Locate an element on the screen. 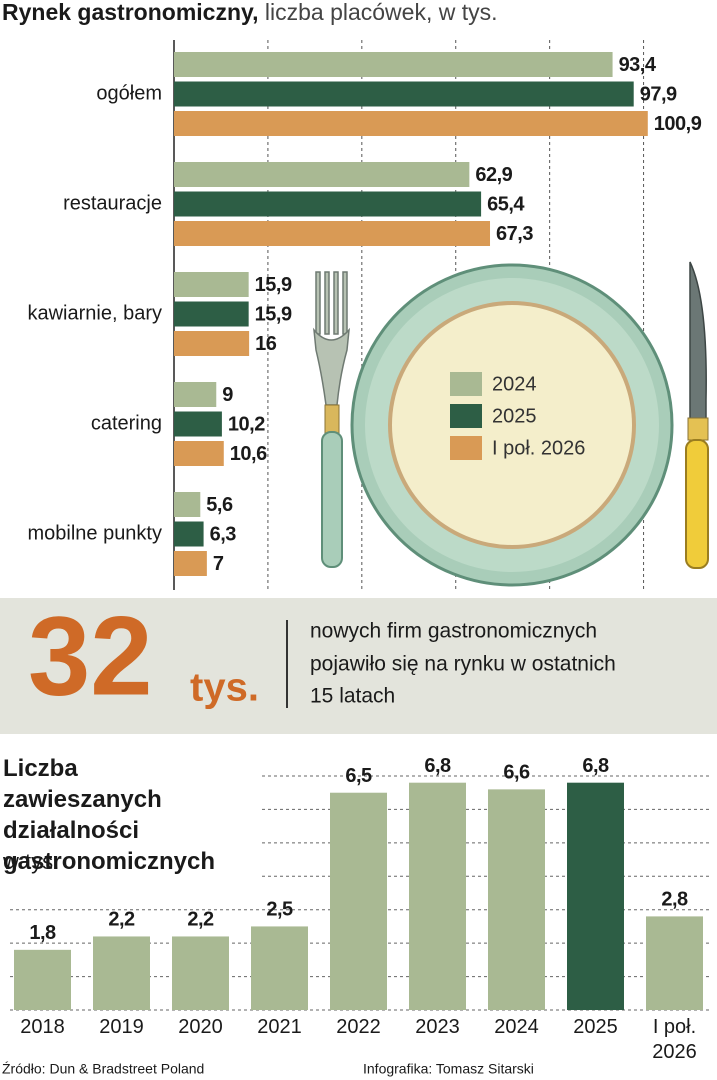 This screenshot has width=717, height=1080. value-label: 6,6 is located at coordinates (516, 773).